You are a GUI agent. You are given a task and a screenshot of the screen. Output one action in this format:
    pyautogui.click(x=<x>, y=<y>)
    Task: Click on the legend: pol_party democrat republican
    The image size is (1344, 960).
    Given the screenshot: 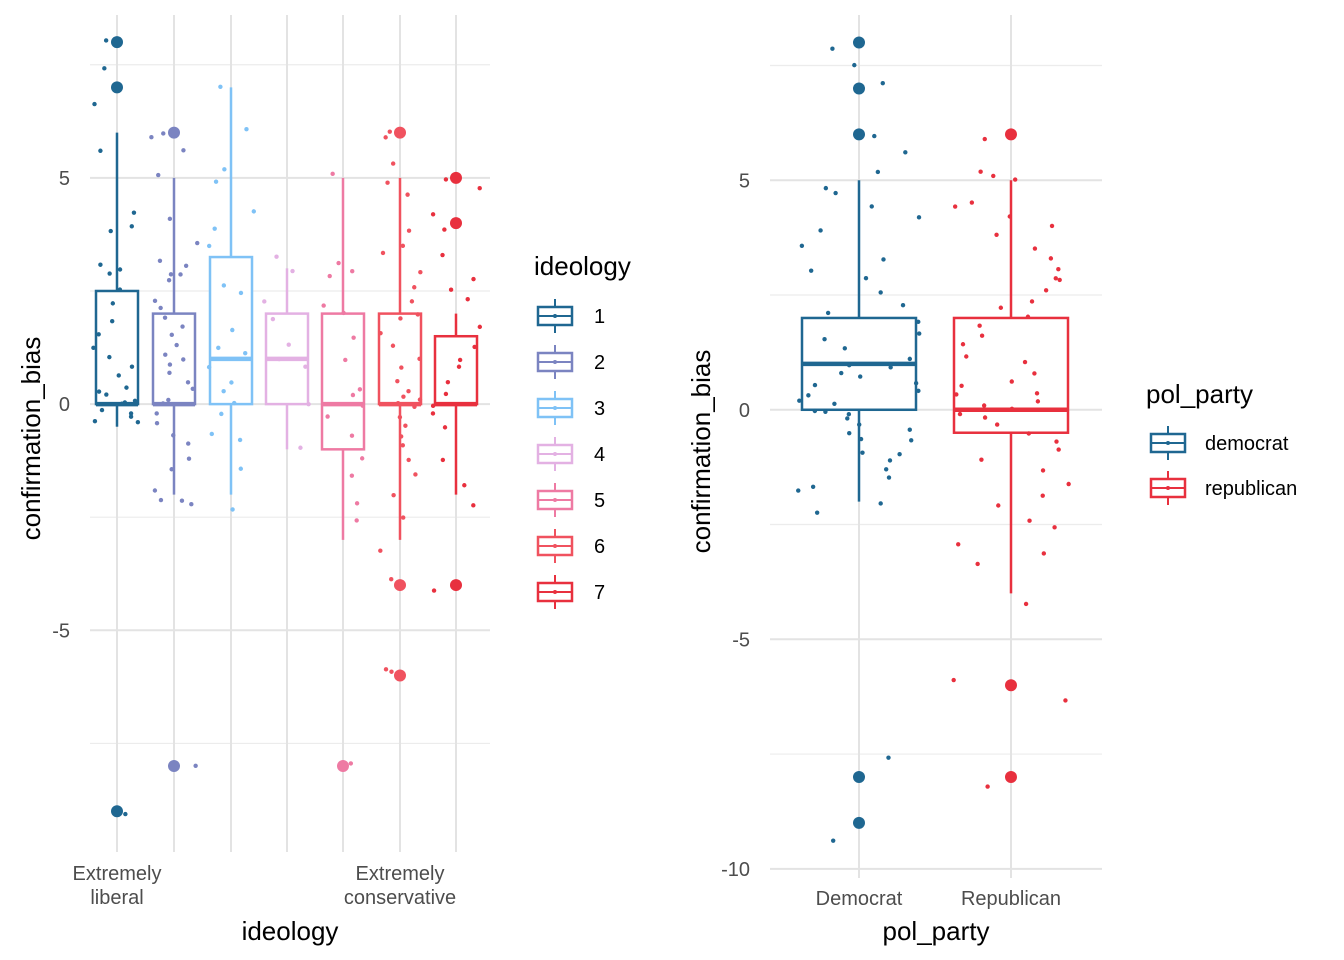 What is the action you would take?
    pyautogui.click(x=1221, y=442)
    